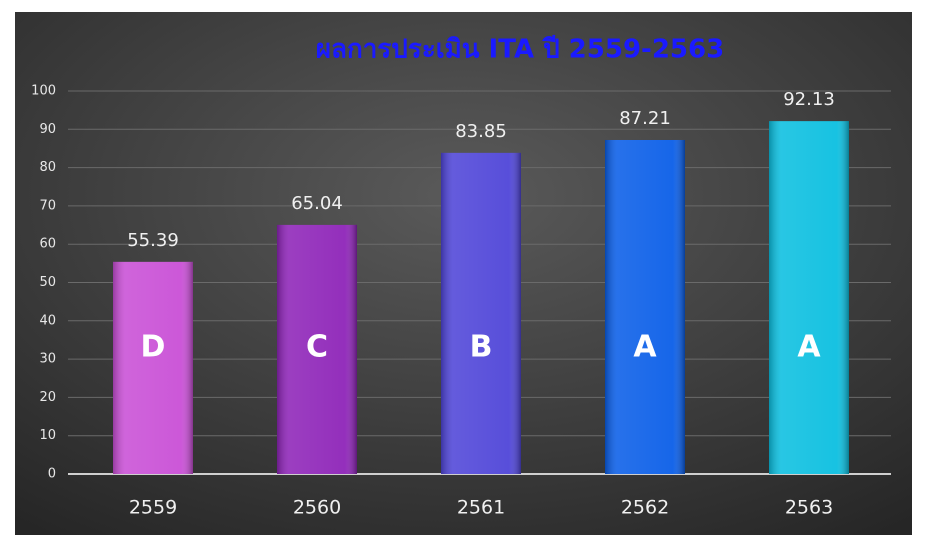  What do you see at coordinates (43, 91) in the screenshot?
I see `y-tick-label: 100` at bounding box center [43, 91].